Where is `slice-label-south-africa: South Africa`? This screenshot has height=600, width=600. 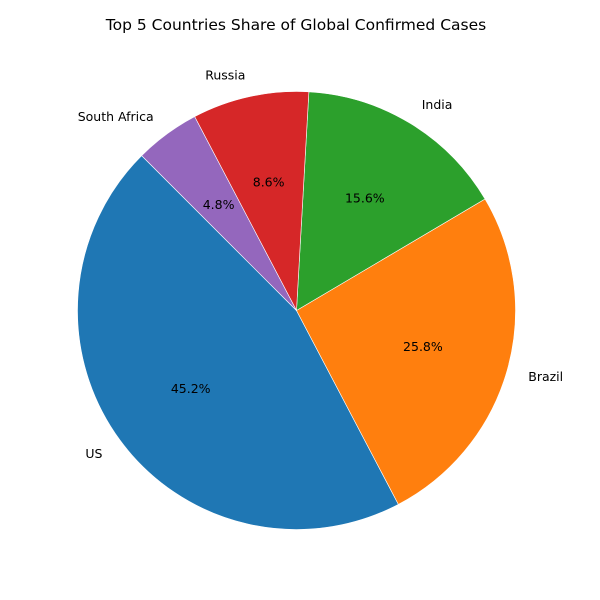 slice-label-south-africa: South Africa is located at coordinates (116, 116).